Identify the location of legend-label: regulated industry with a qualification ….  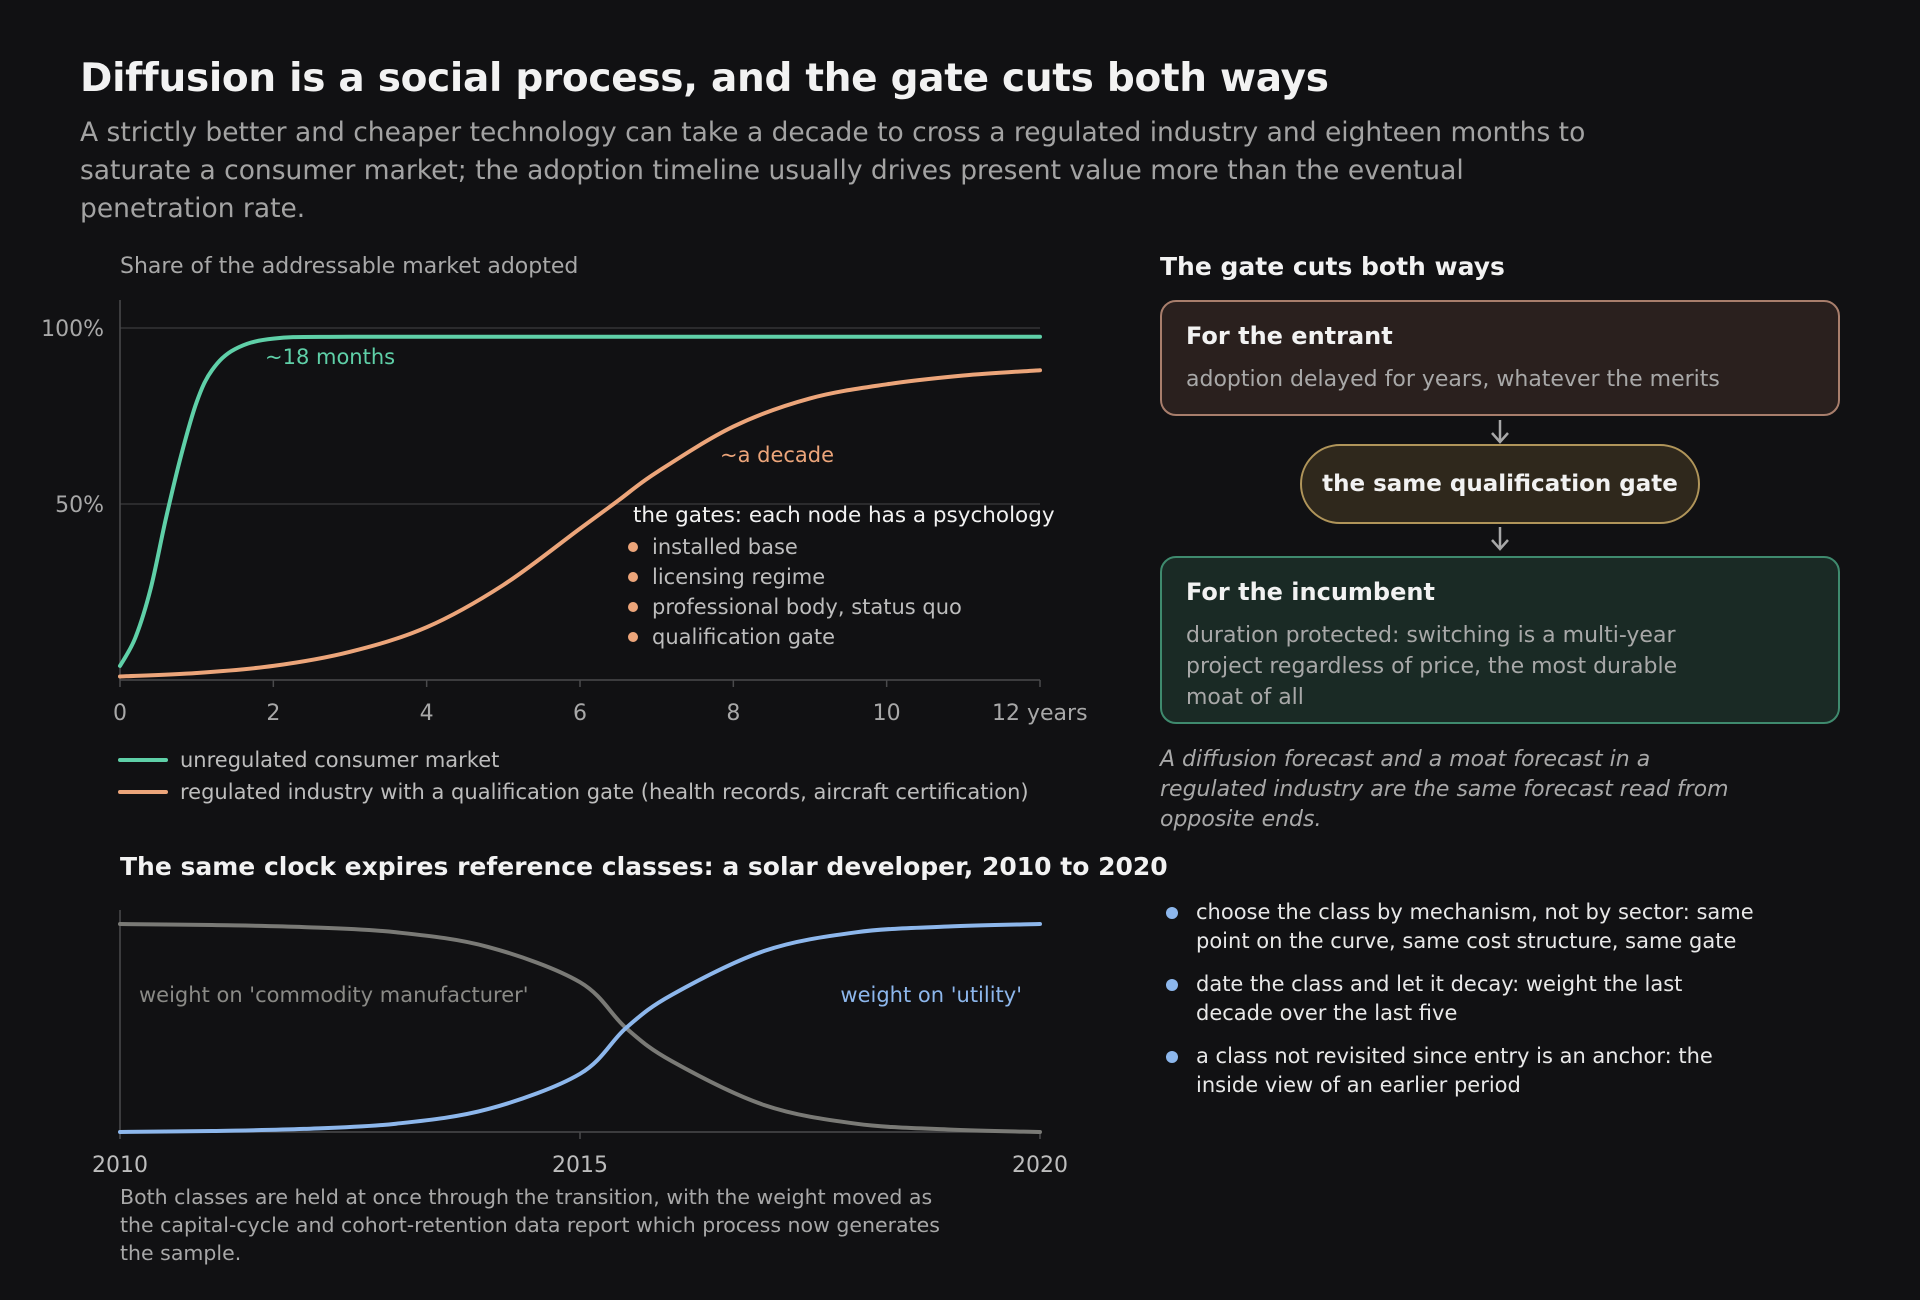
(604, 792).